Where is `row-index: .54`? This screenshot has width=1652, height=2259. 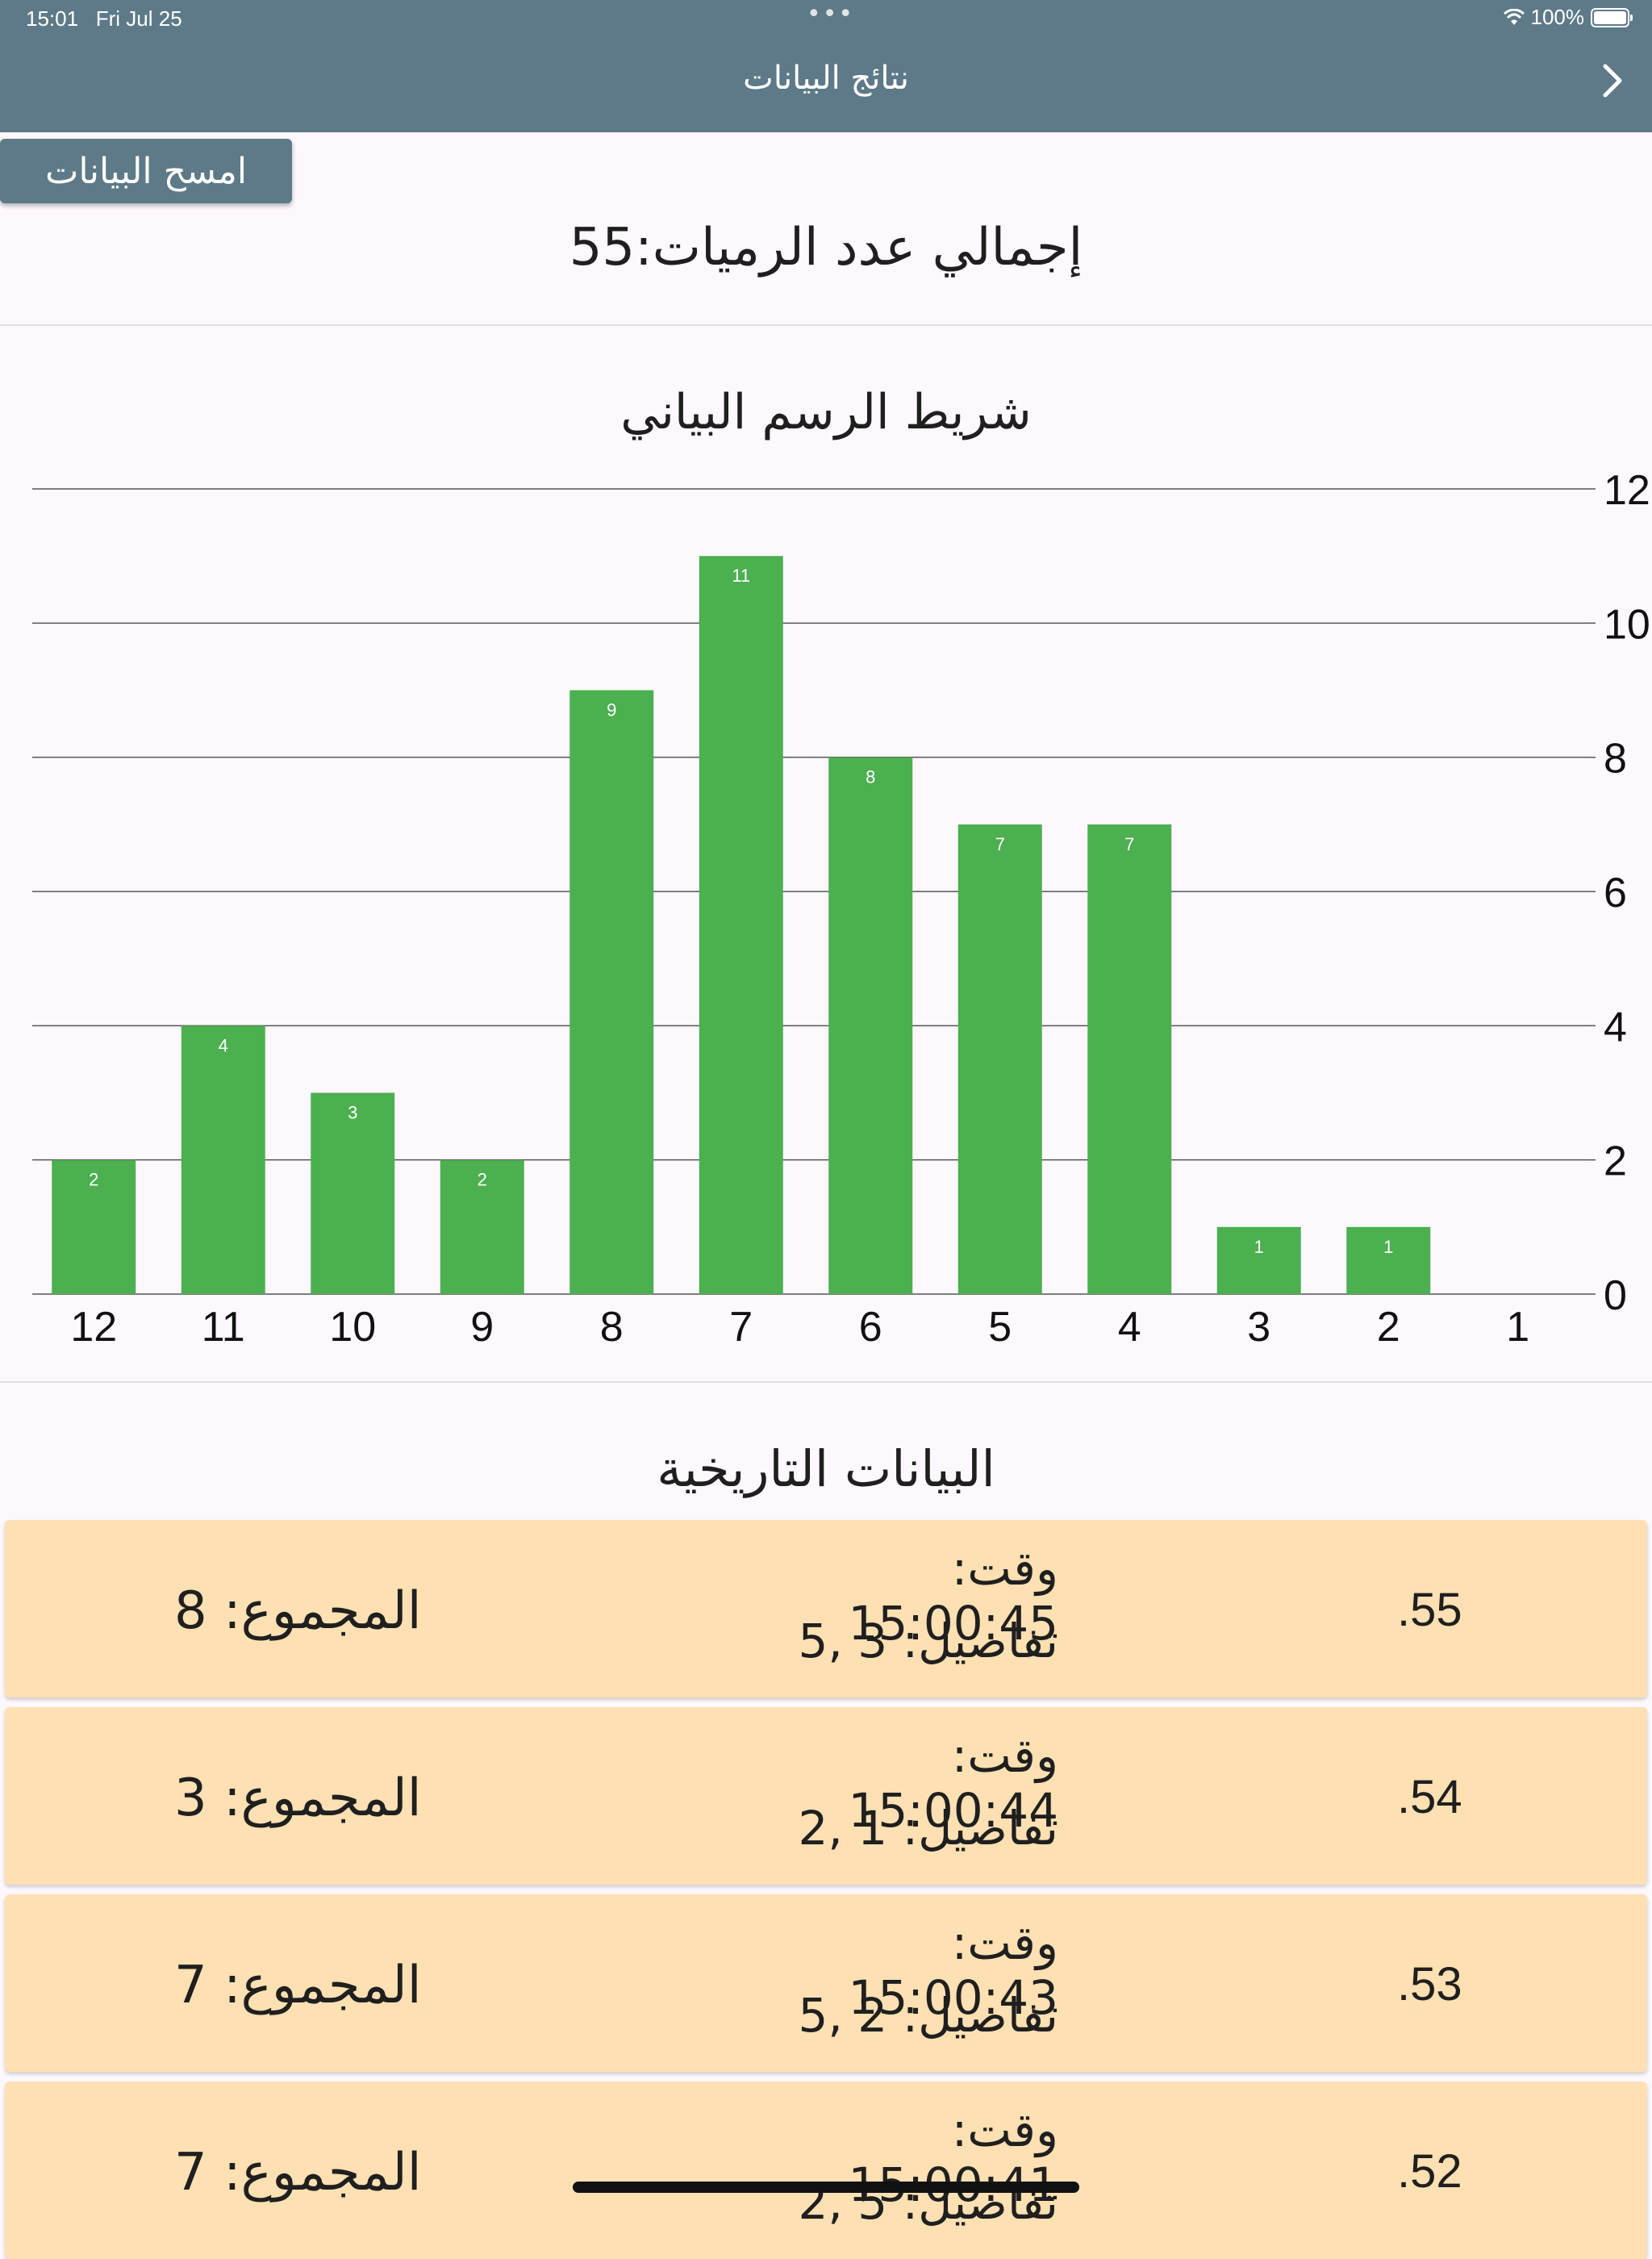 row-index: .54 is located at coordinates (1429, 1797).